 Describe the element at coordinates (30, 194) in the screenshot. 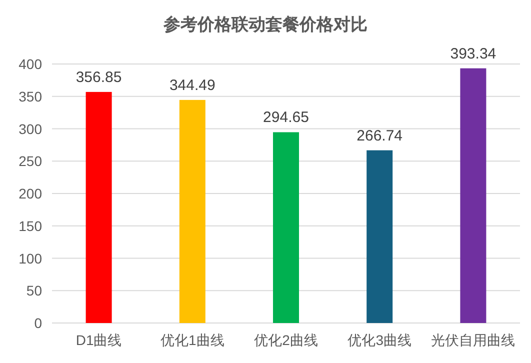

I see `ytick: 200` at that location.